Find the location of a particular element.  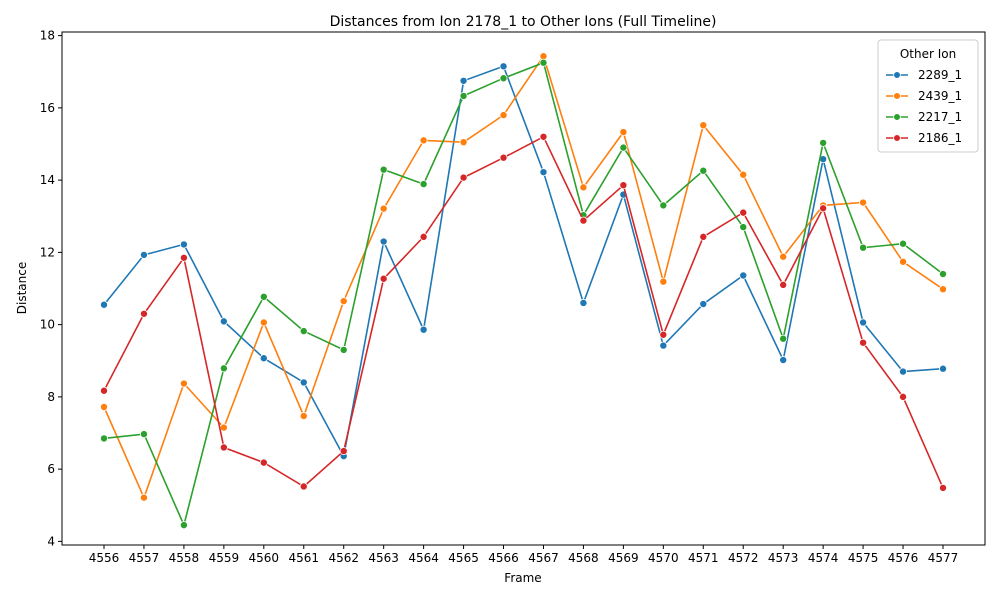

x-tick-label: 4570 is located at coordinates (663, 558).